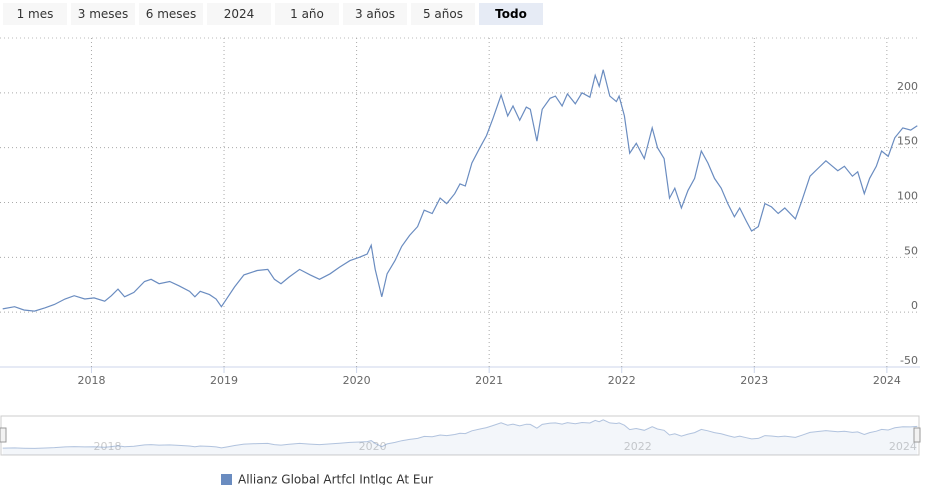 The width and height of the screenshot is (925, 485). I want to click on range-button: 1 mes, so click(35, 14).